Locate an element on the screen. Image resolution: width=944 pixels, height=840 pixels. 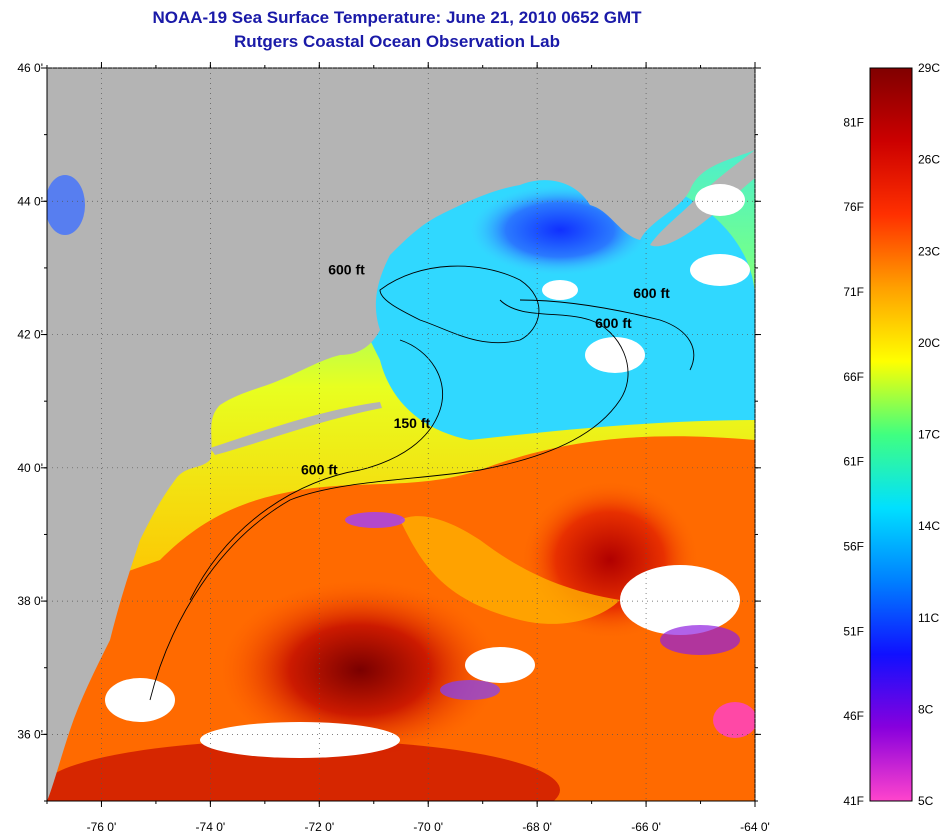
lon-label: -70 0' is located at coordinates (428, 827).